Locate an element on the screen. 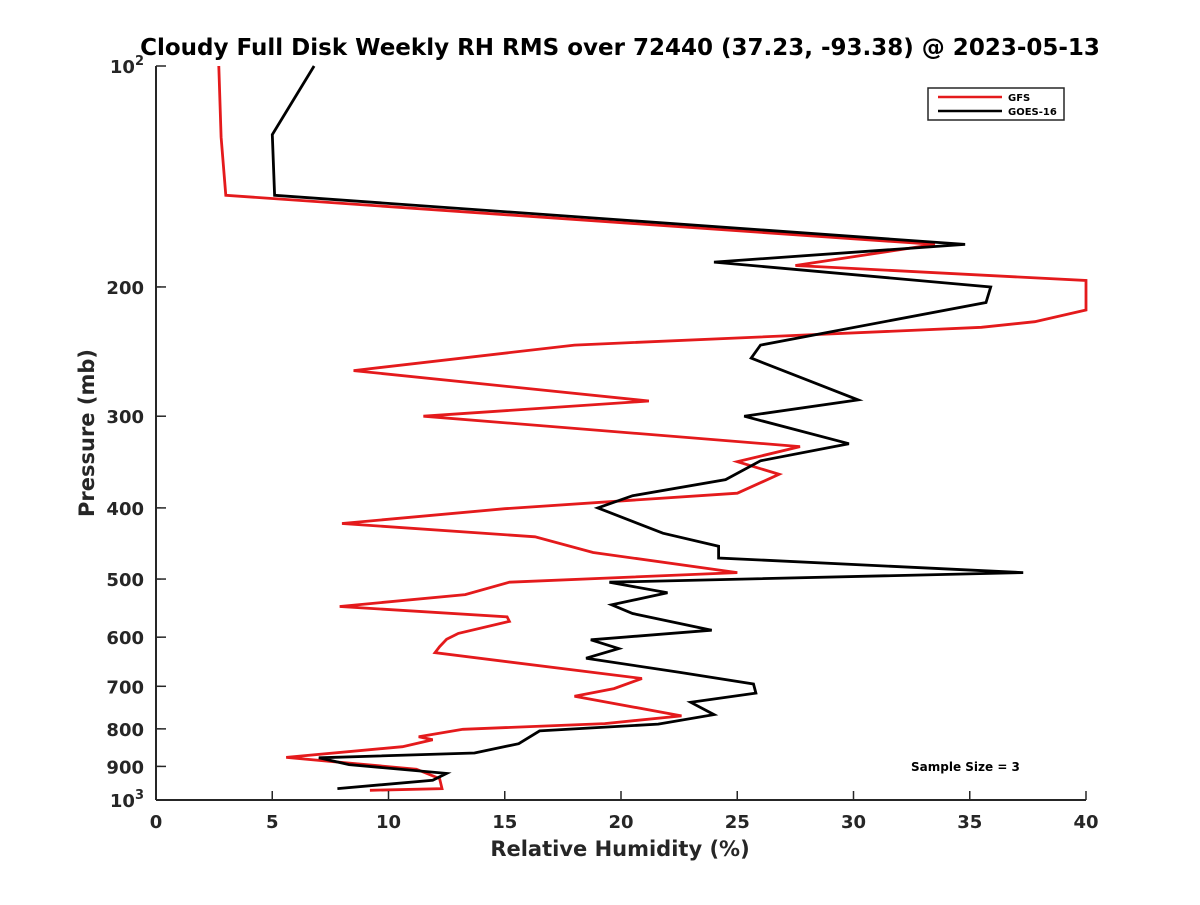 The image size is (1200, 905). x-tick-label: 40 is located at coordinates (1085, 822).